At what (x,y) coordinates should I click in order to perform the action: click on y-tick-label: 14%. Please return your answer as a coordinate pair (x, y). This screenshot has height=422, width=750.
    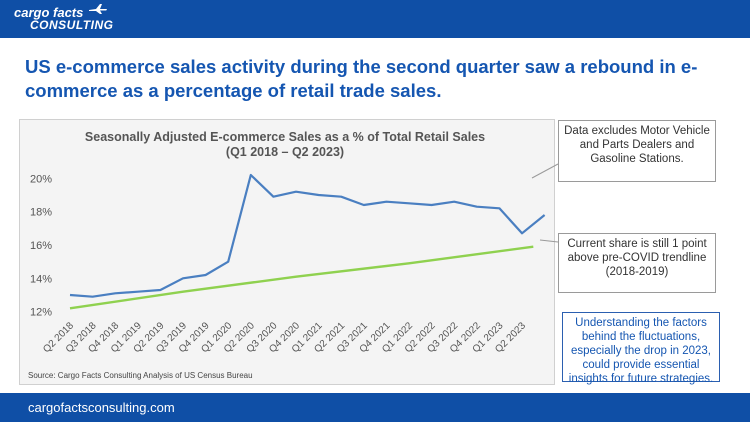
    Looking at the image, I should click on (41, 279).